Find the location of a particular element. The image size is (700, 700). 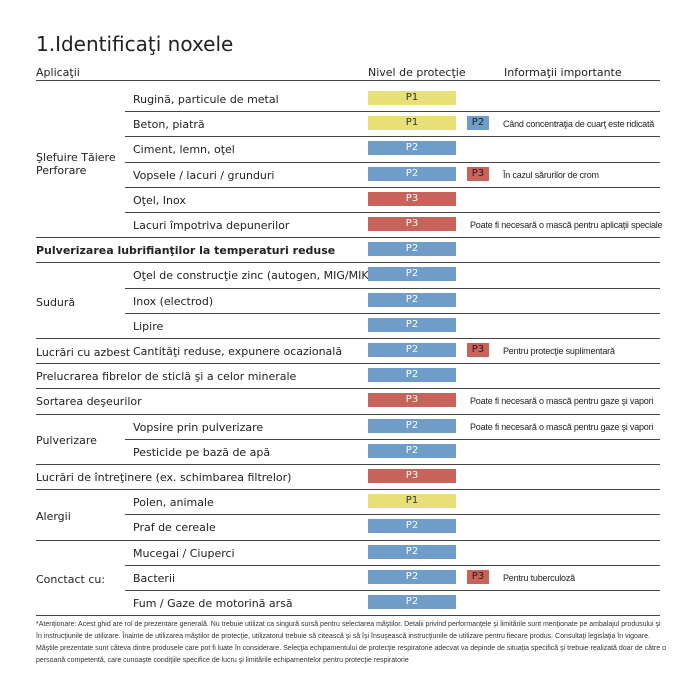

application: Pesticide pe bază de apă is located at coordinates (202, 452).